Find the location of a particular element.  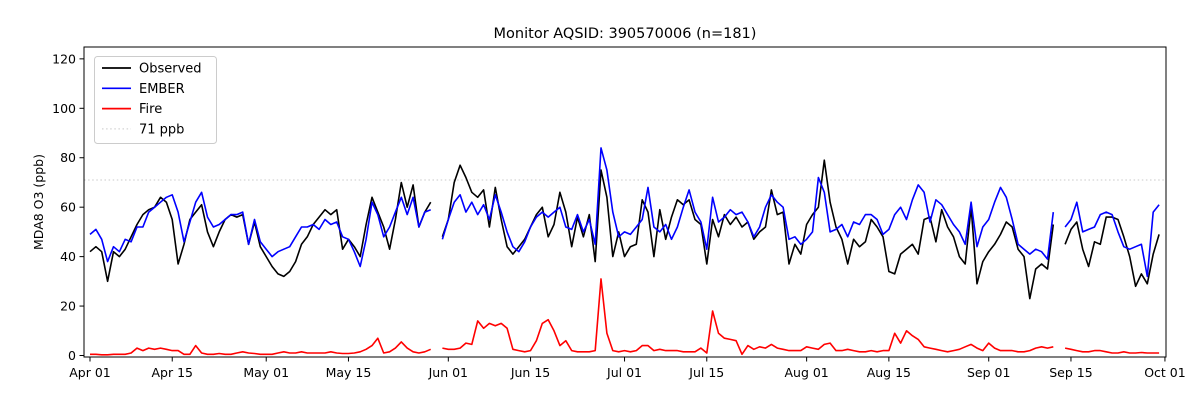

y-axis-label: MDA8 O3 (ppb) is located at coordinates (38, 202).